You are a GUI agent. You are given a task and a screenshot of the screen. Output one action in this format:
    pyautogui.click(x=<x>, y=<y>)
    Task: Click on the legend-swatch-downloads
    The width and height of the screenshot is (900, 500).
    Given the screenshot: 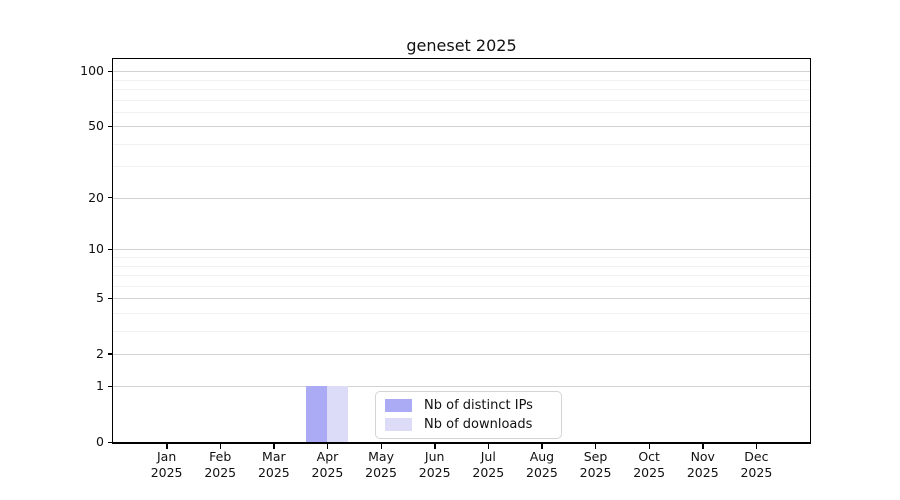 What is the action you would take?
    pyautogui.click(x=398, y=424)
    